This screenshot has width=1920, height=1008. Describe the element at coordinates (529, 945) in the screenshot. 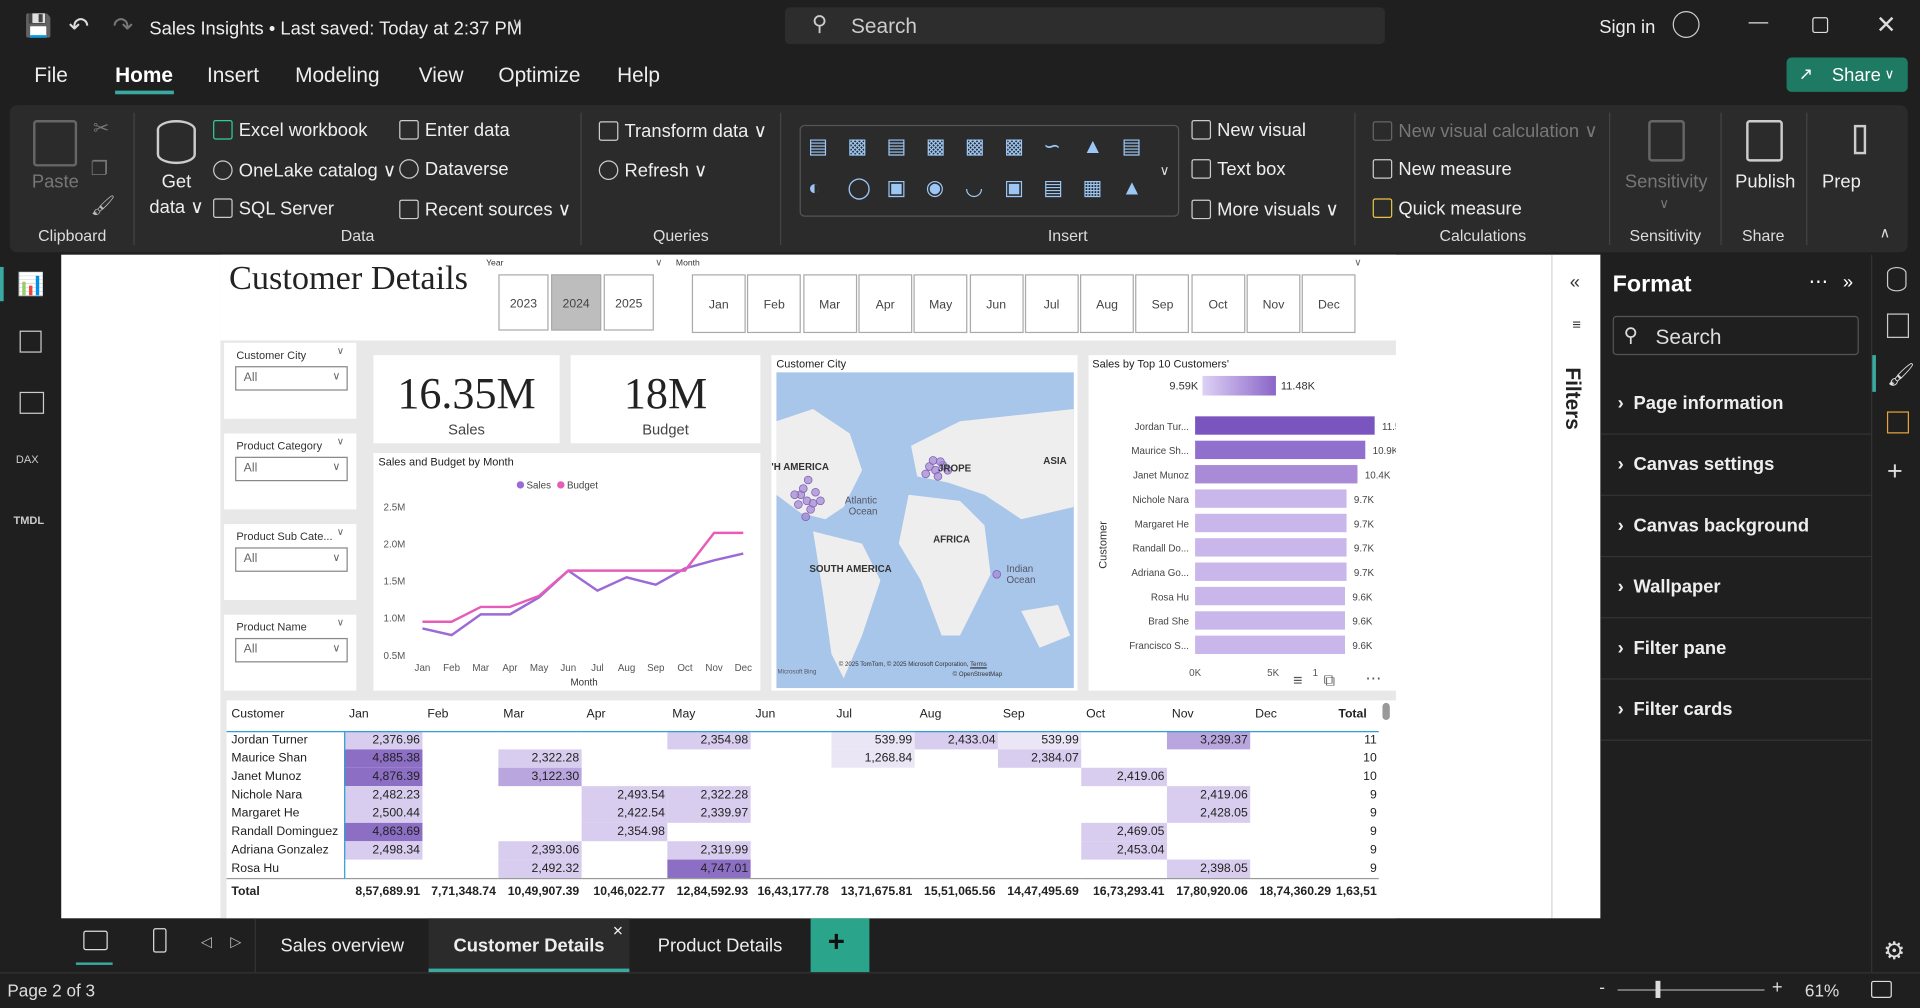

I see `tab-customer-details: Customer Details ✕` at that location.